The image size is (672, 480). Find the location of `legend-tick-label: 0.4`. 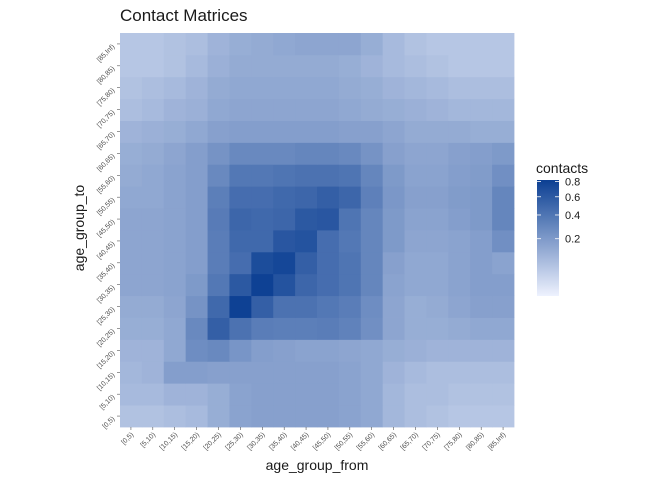

legend-tick-label: 0.4 is located at coordinates (572, 216).